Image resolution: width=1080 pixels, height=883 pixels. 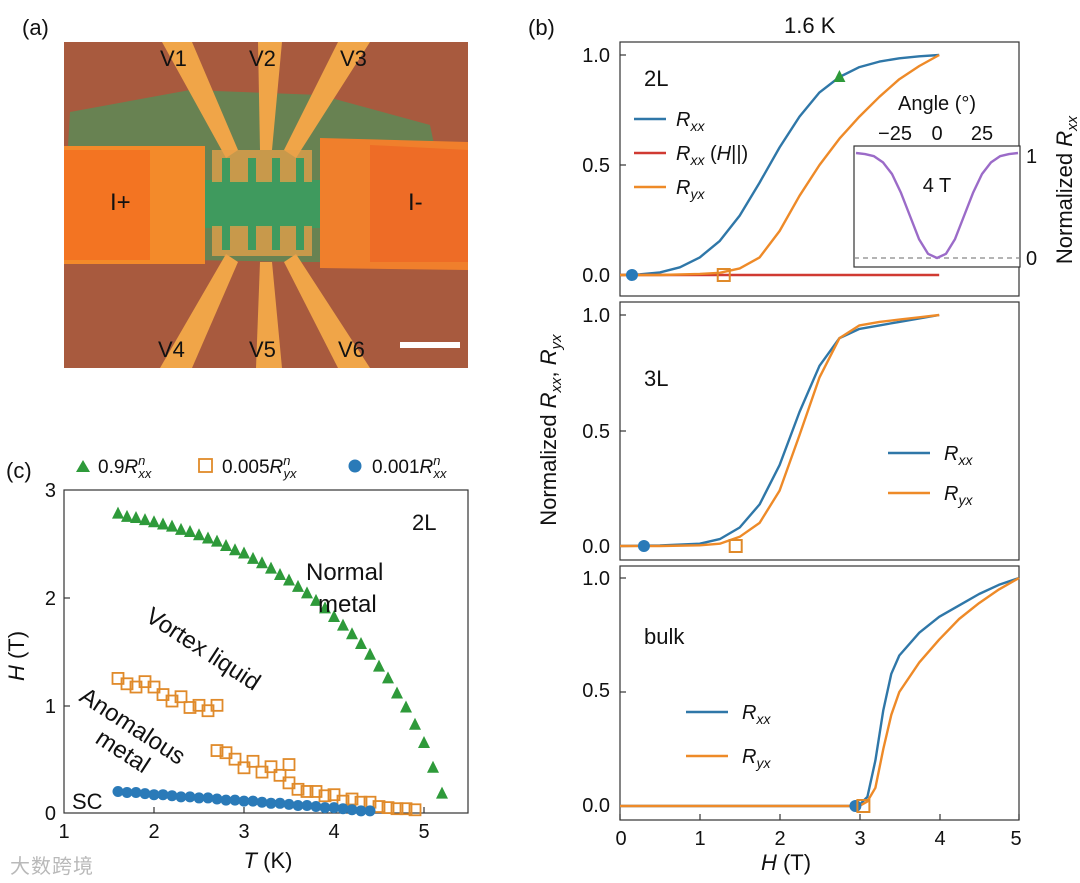 What do you see at coordinates (355, 466) in the screenshot?
I see `c-legend-dot` at bounding box center [355, 466].